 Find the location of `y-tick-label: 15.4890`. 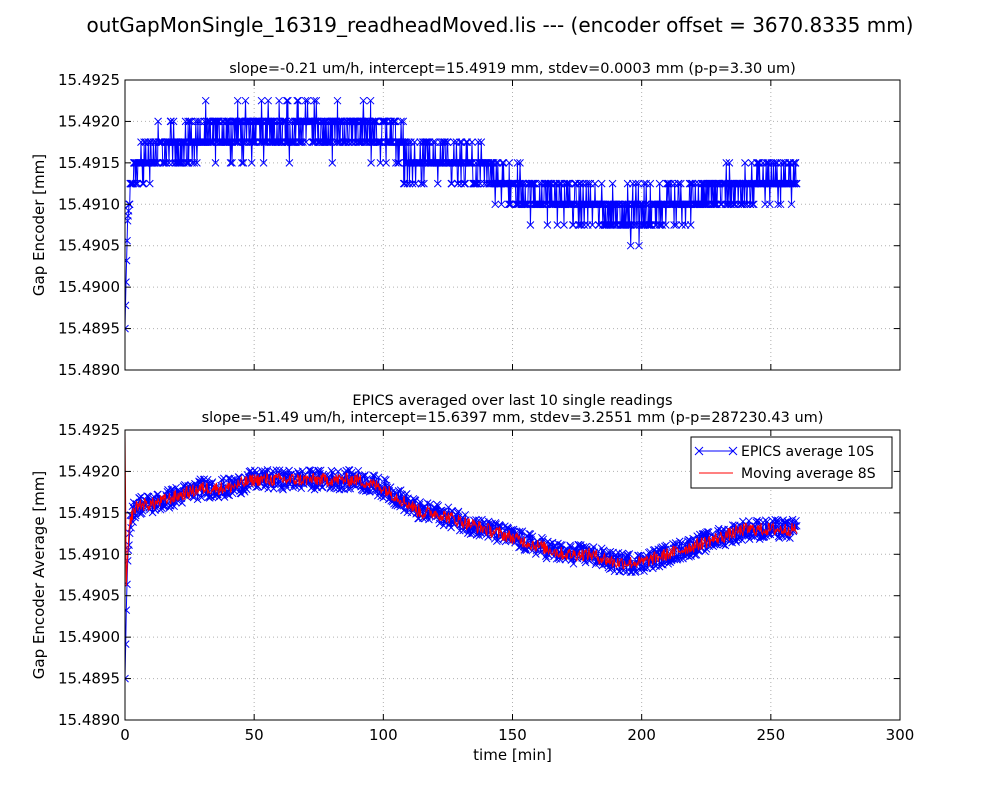

y-tick-label: 15.4890 is located at coordinates (89, 720).